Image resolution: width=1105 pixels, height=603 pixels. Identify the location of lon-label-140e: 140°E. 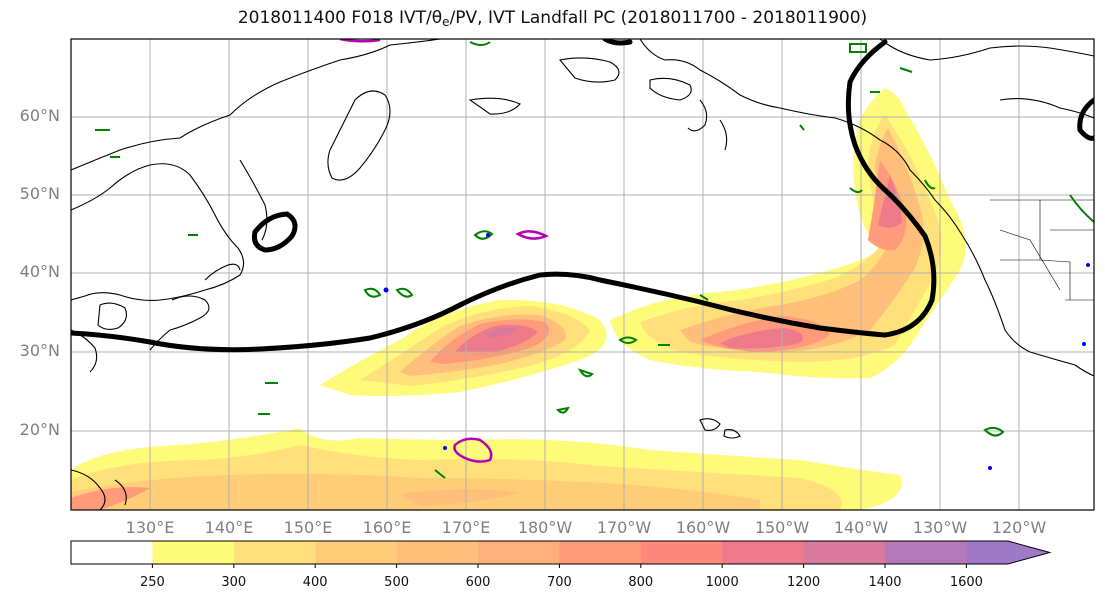
(229, 527).